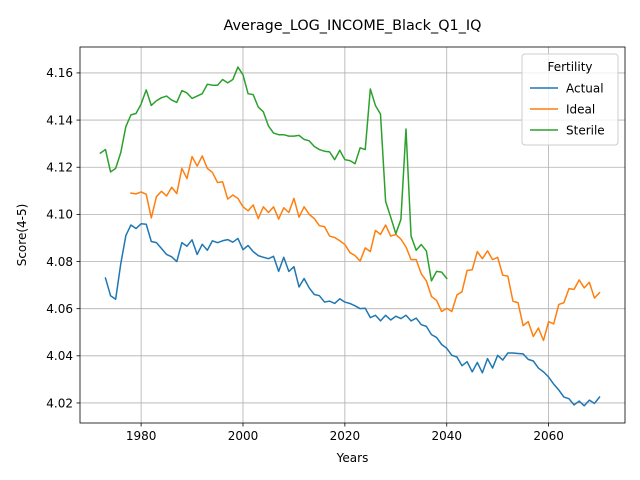 This screenshot has height=480, width=640. I want to click on x-tick-label: 2000, so click(243, 436).